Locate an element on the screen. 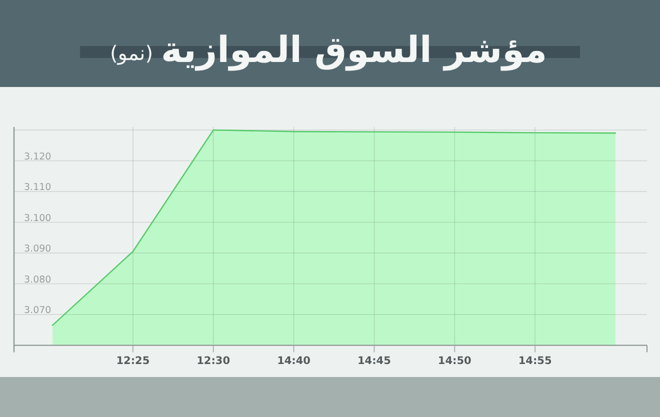 The width and height of the screenshot is (660, 417). ytick-label: 3.080 is located at coordinates (38, 280).